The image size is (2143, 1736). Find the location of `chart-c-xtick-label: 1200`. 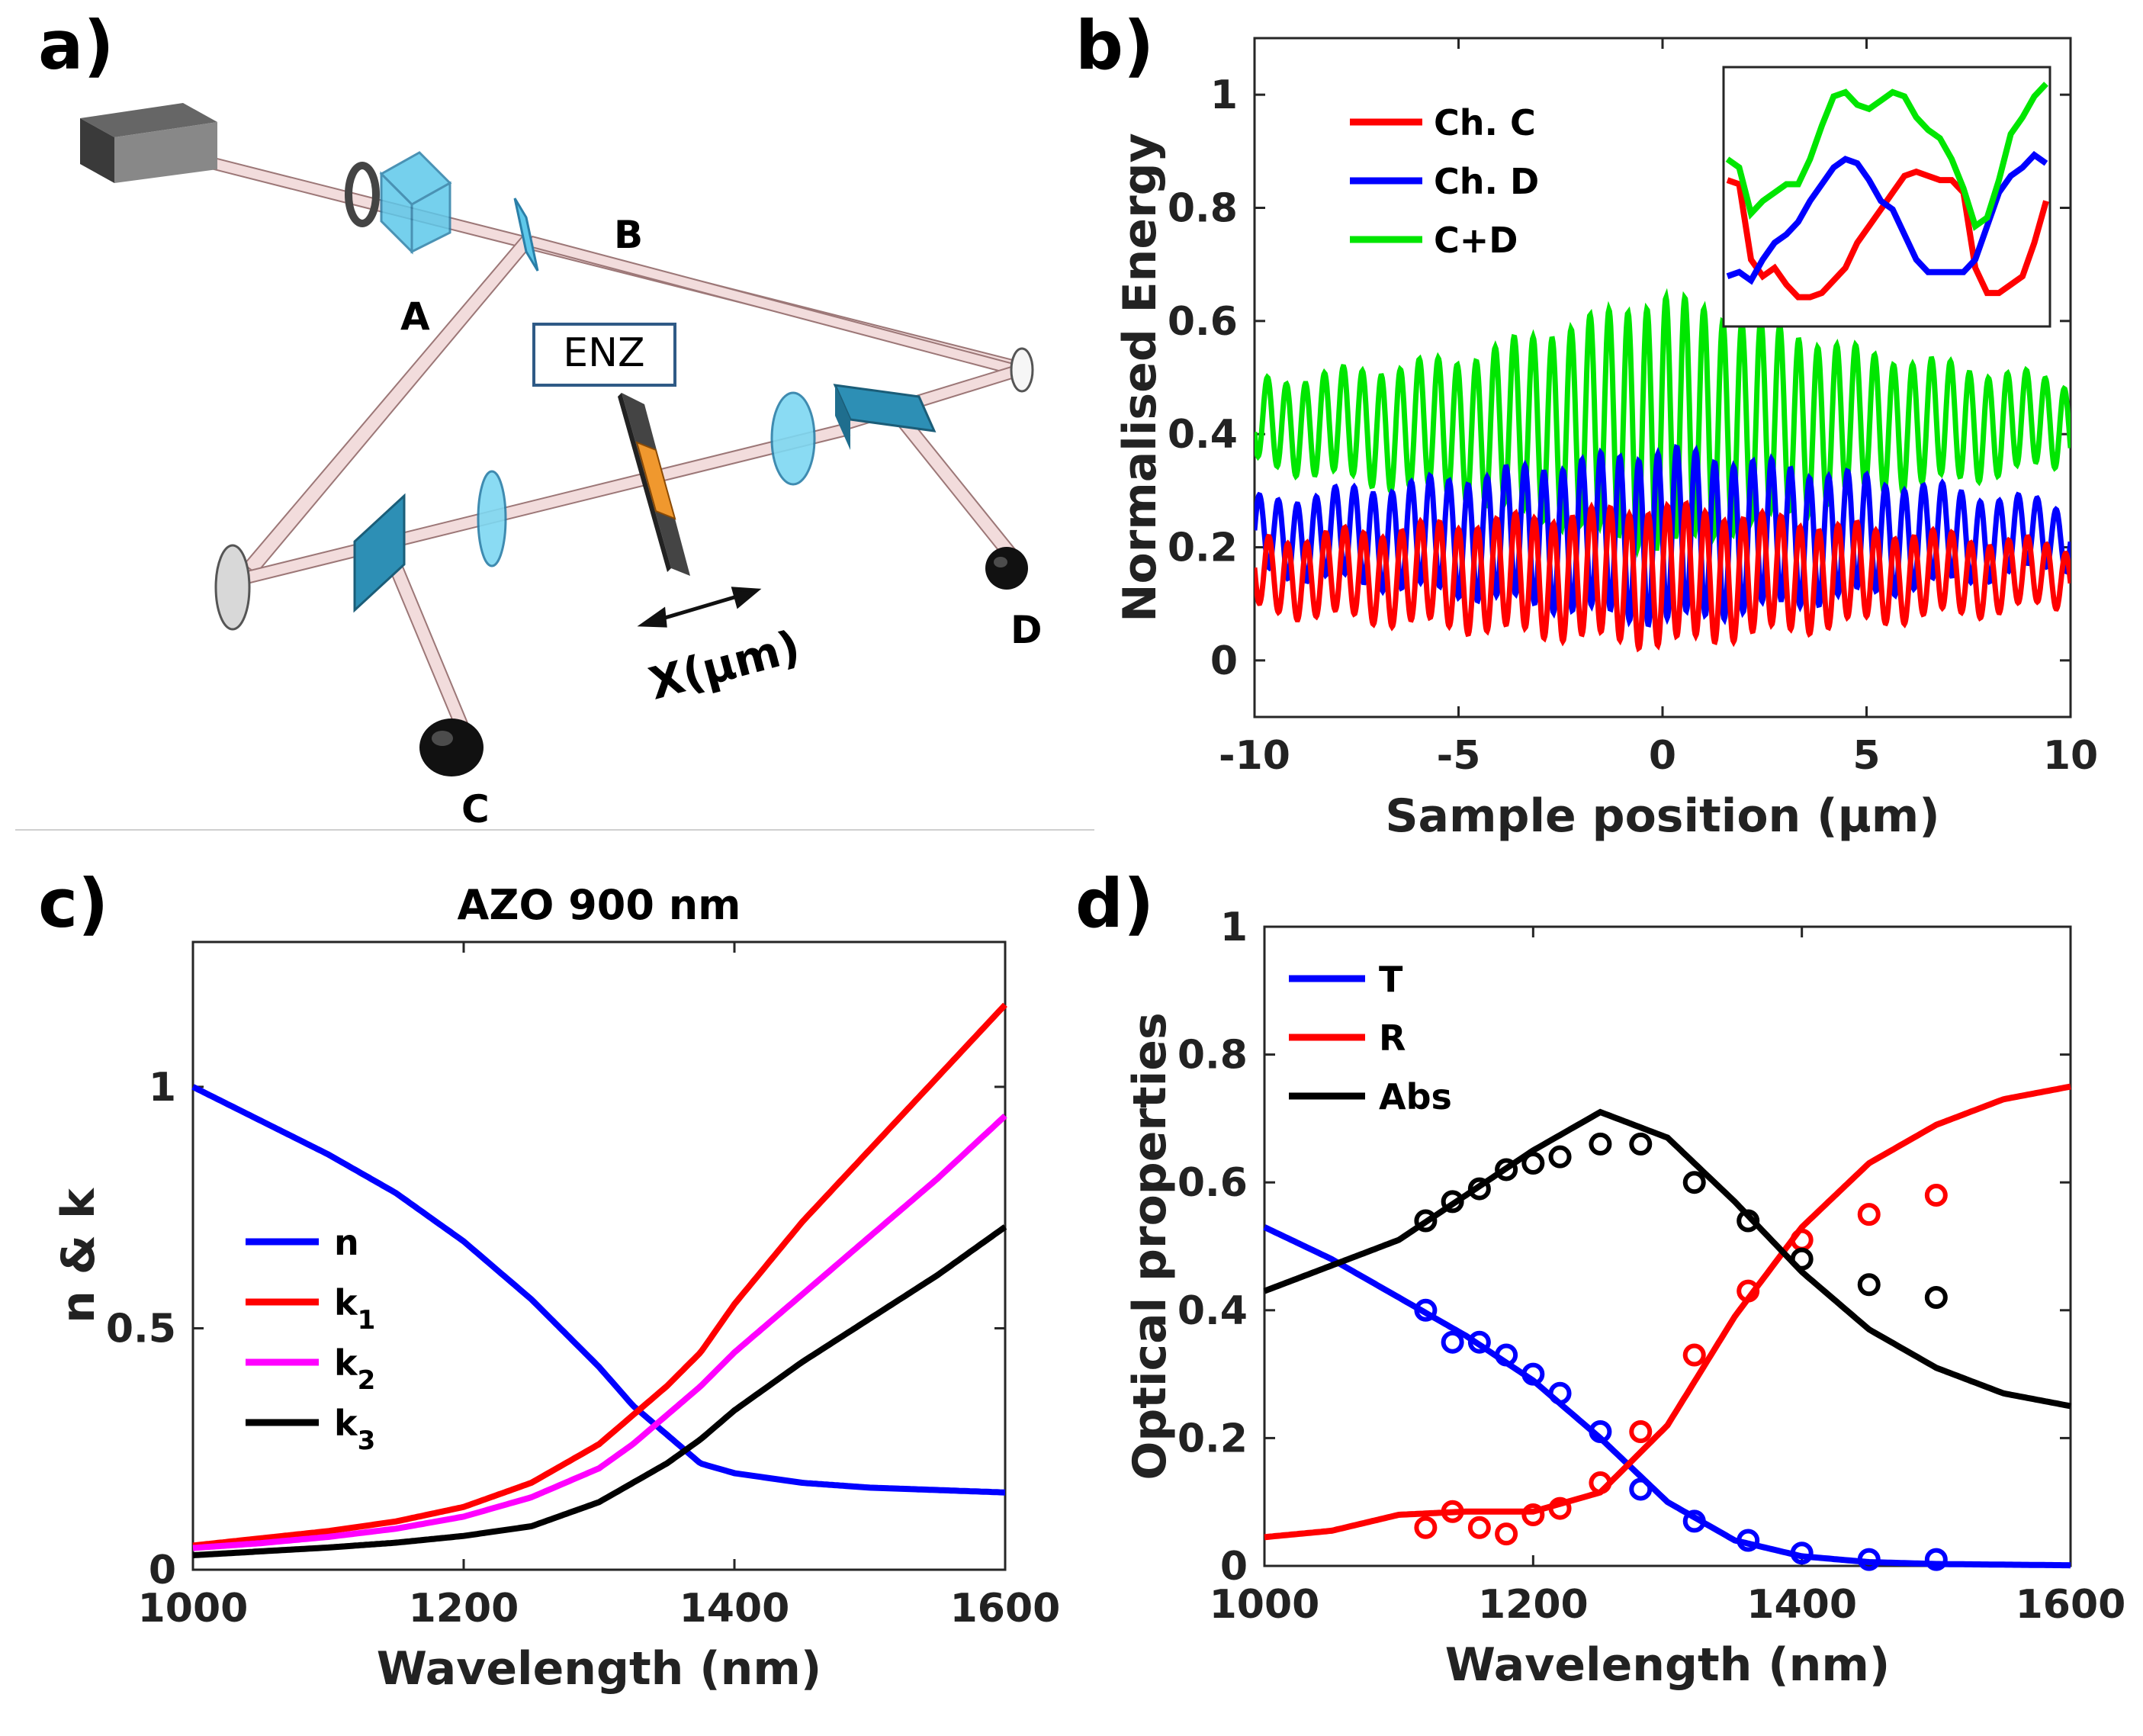

chart-c-xtick-label: 1200 is located at coordinates (464, 1609).